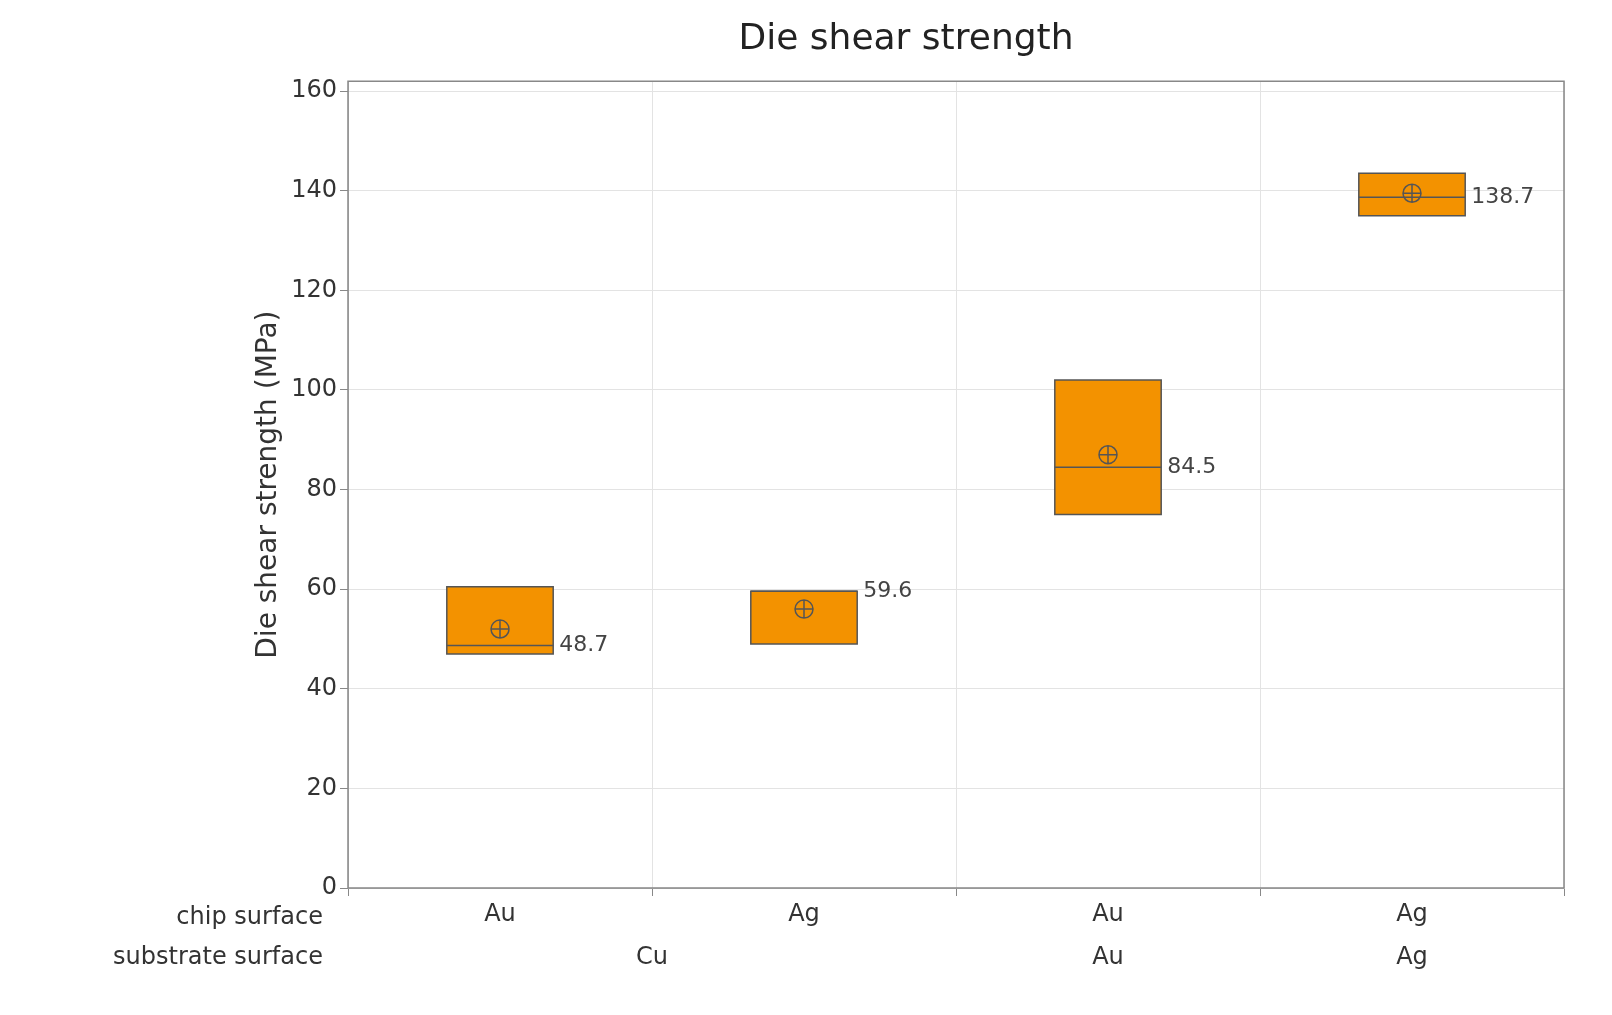 The width and height of the screenshot is (1612, 1015). Describe the element at coordinates (249, 916) in the screenshot. I see `text: chip surface` at that location.